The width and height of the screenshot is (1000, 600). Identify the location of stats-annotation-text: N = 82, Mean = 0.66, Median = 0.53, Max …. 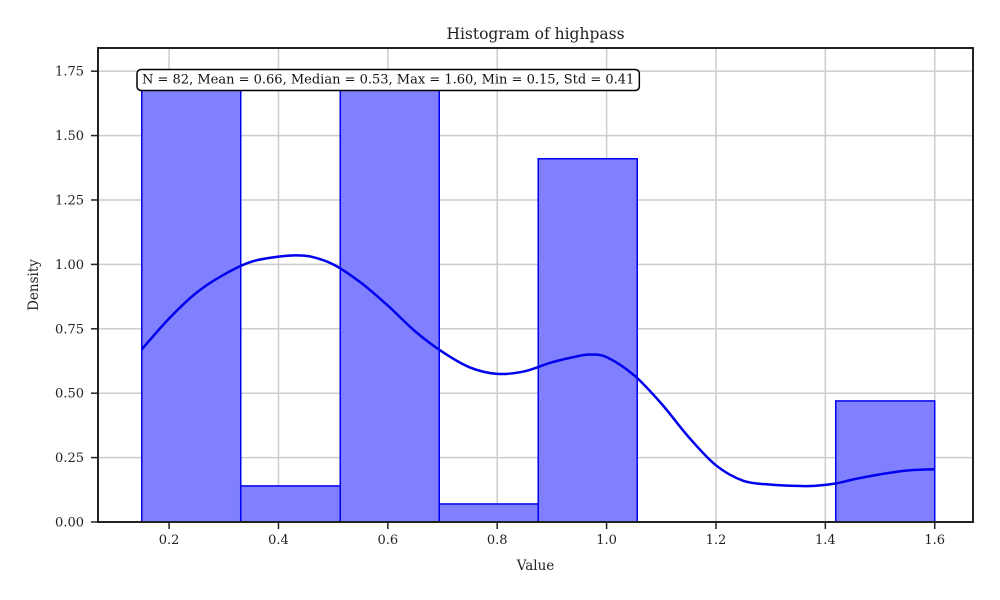
(388, 80).